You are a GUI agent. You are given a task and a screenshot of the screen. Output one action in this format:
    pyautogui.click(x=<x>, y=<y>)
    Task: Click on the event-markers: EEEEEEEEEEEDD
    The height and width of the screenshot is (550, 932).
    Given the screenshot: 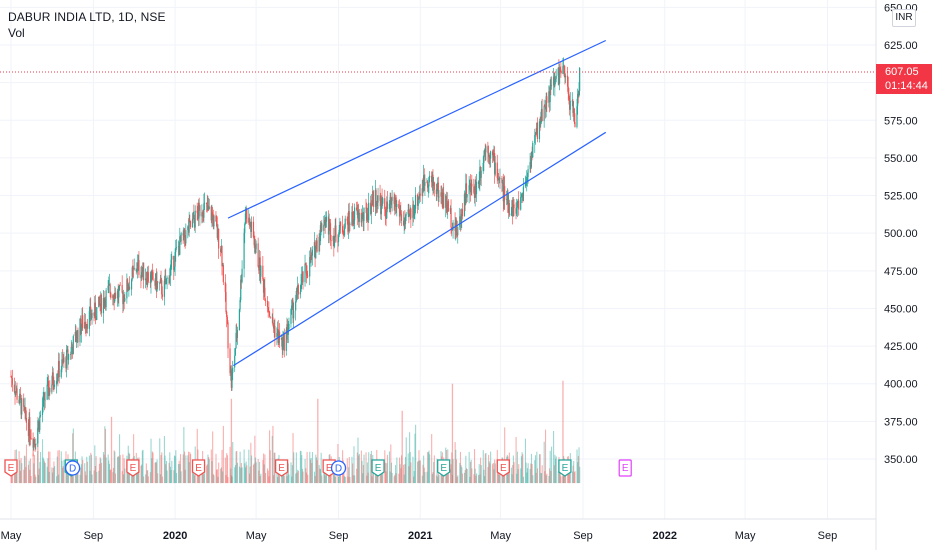 What is the action you would take?
    pyautogui.click(x=318, y=468)
    